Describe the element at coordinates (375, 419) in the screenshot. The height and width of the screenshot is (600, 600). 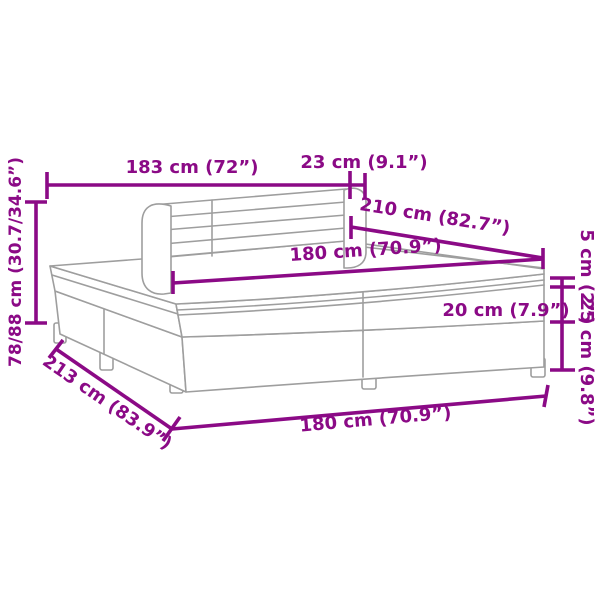
I see `dim-label-mattress-width-bottom: 180 cm (70.9”)` at that location.